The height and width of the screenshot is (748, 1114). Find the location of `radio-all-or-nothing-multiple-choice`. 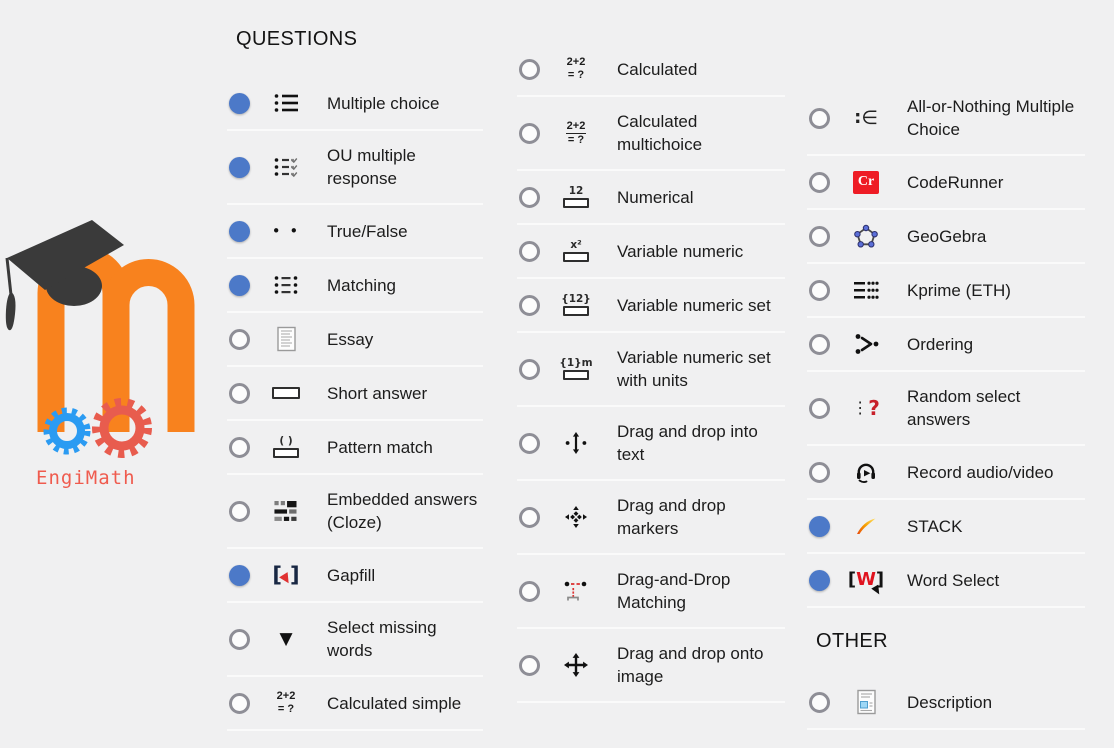

radio-all-or-nothing-multiple-choice is located at coordinates (819, 118).